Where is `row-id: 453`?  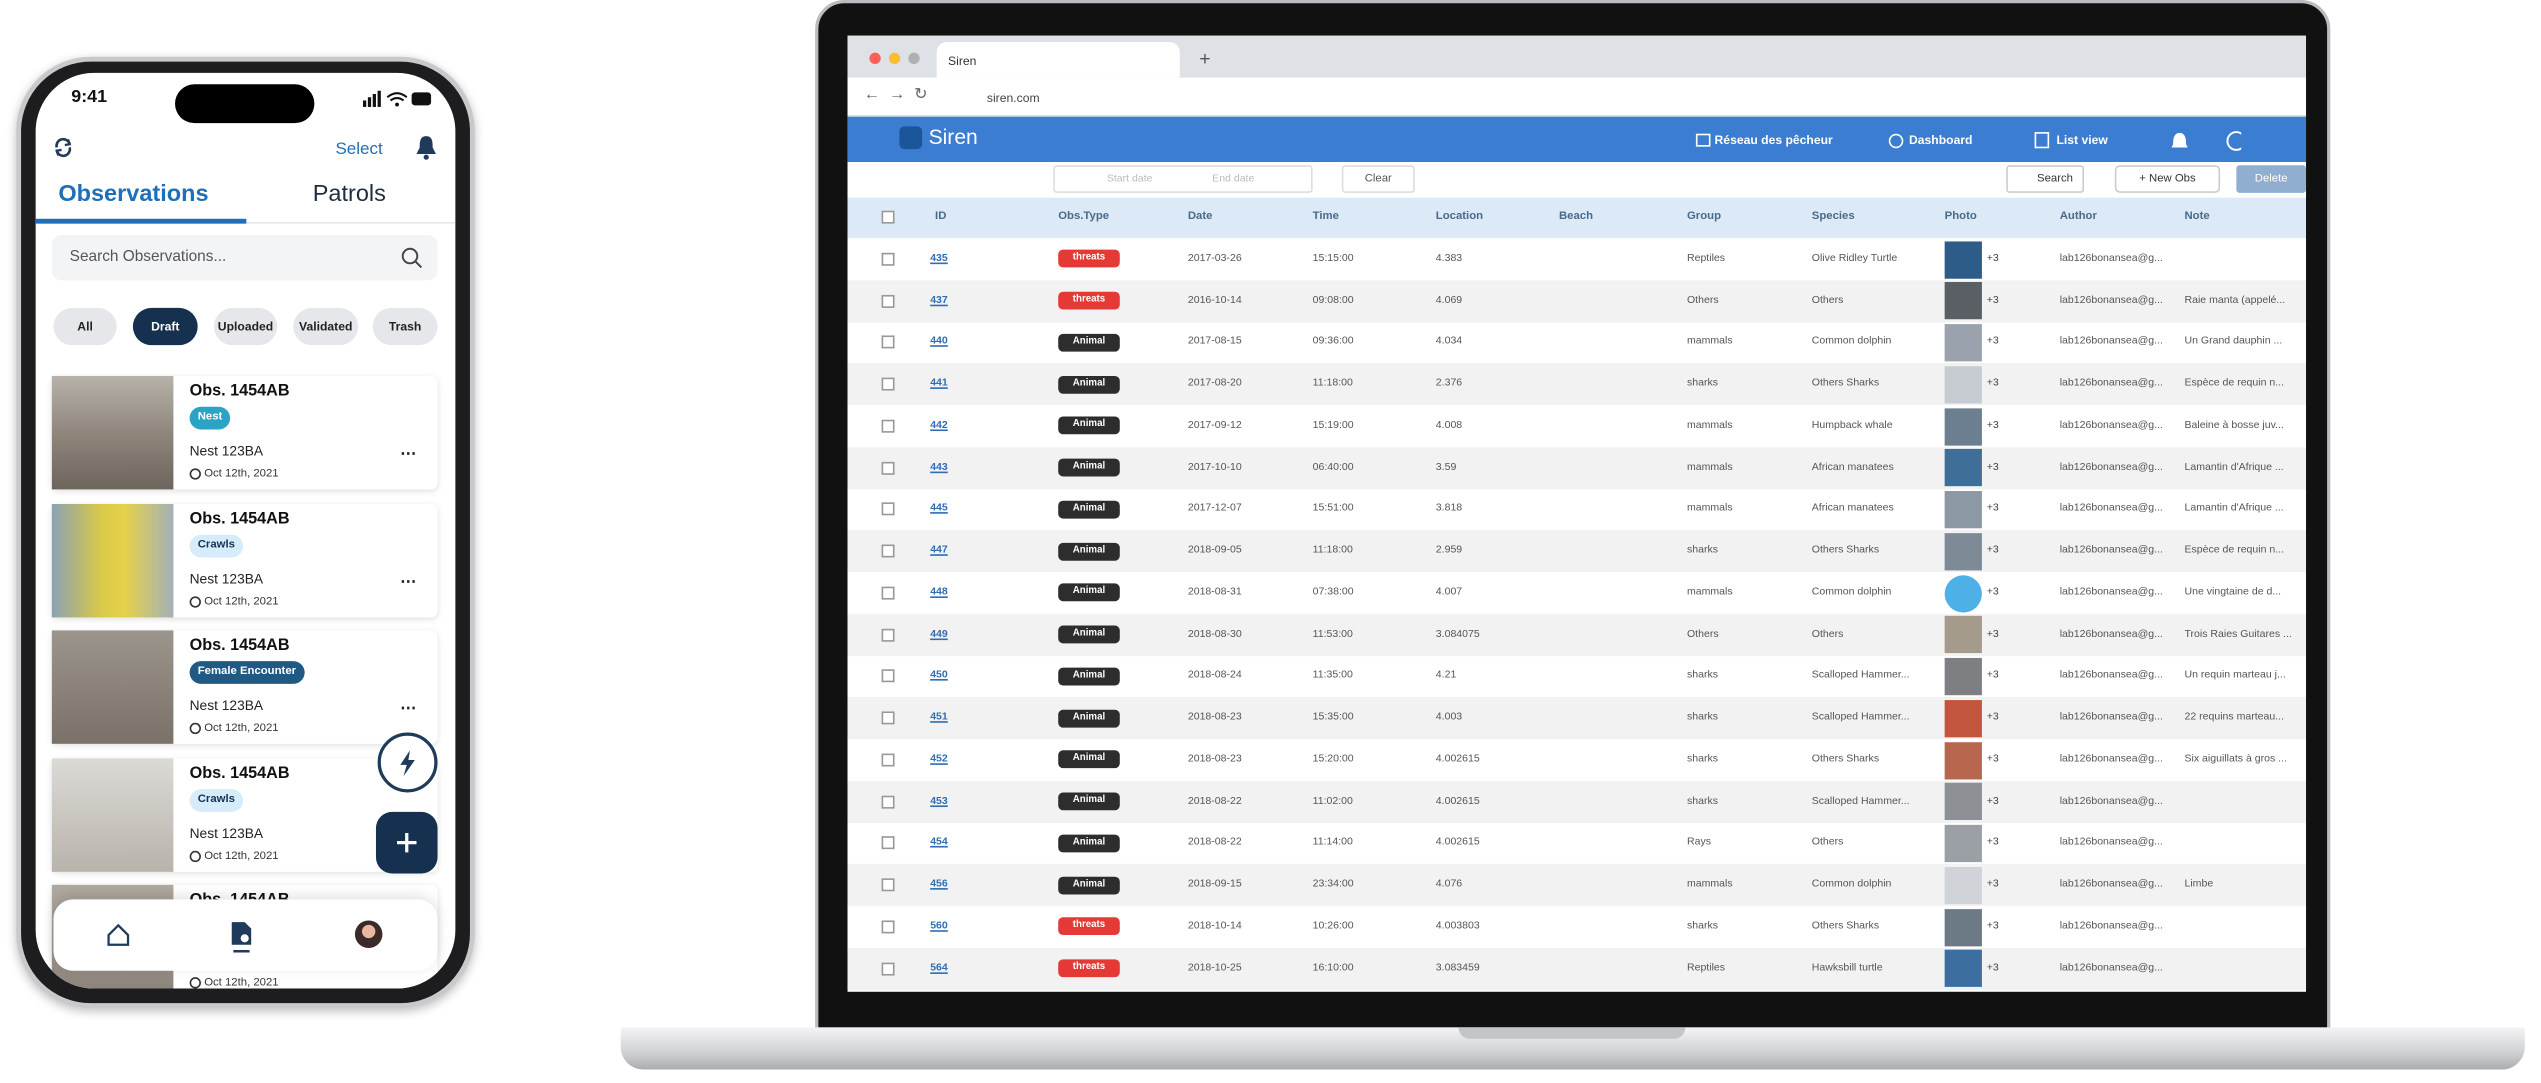 row-id: 453 is located at coordinates (939, 801).